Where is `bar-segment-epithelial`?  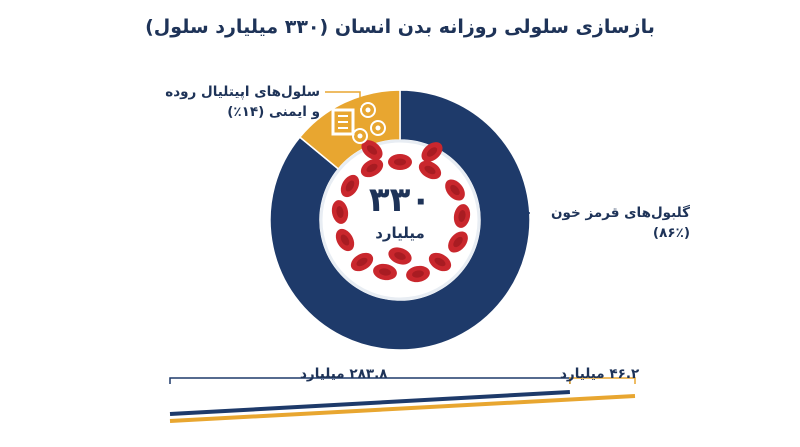 bar-segment-epithelial is located at coordinates (402, 408).